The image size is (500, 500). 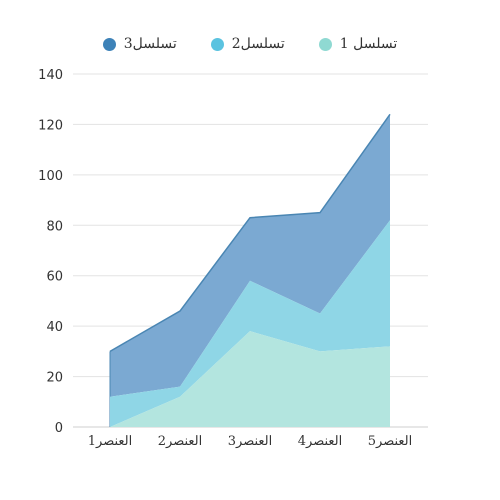 I want to click on y-tick-label: 0, so click(x=59, y=428).